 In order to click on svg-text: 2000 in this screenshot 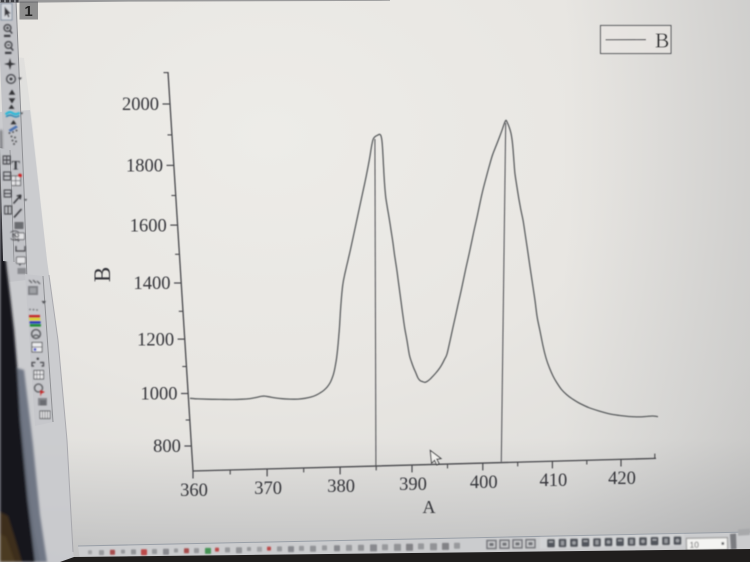, I will do `click(140, 105)`.